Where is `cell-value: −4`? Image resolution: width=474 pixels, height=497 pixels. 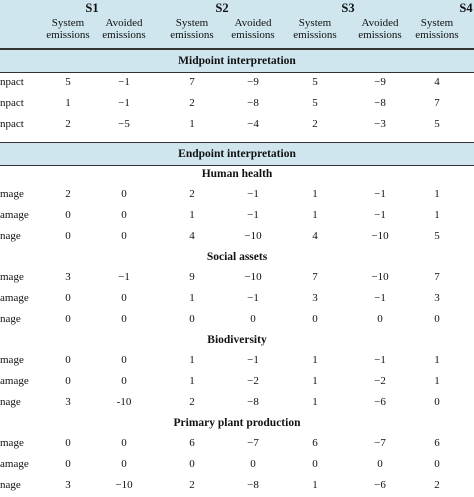
cell-value: −4 is located at coordinates (253, 124).